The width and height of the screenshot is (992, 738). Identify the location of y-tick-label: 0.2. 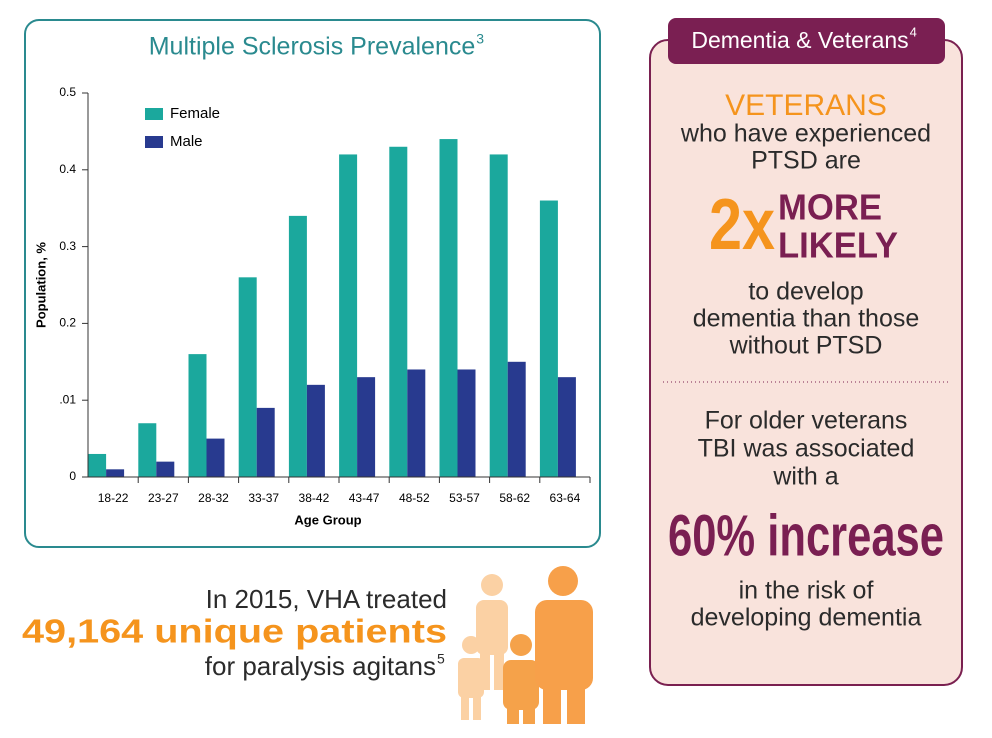
(67, 323).